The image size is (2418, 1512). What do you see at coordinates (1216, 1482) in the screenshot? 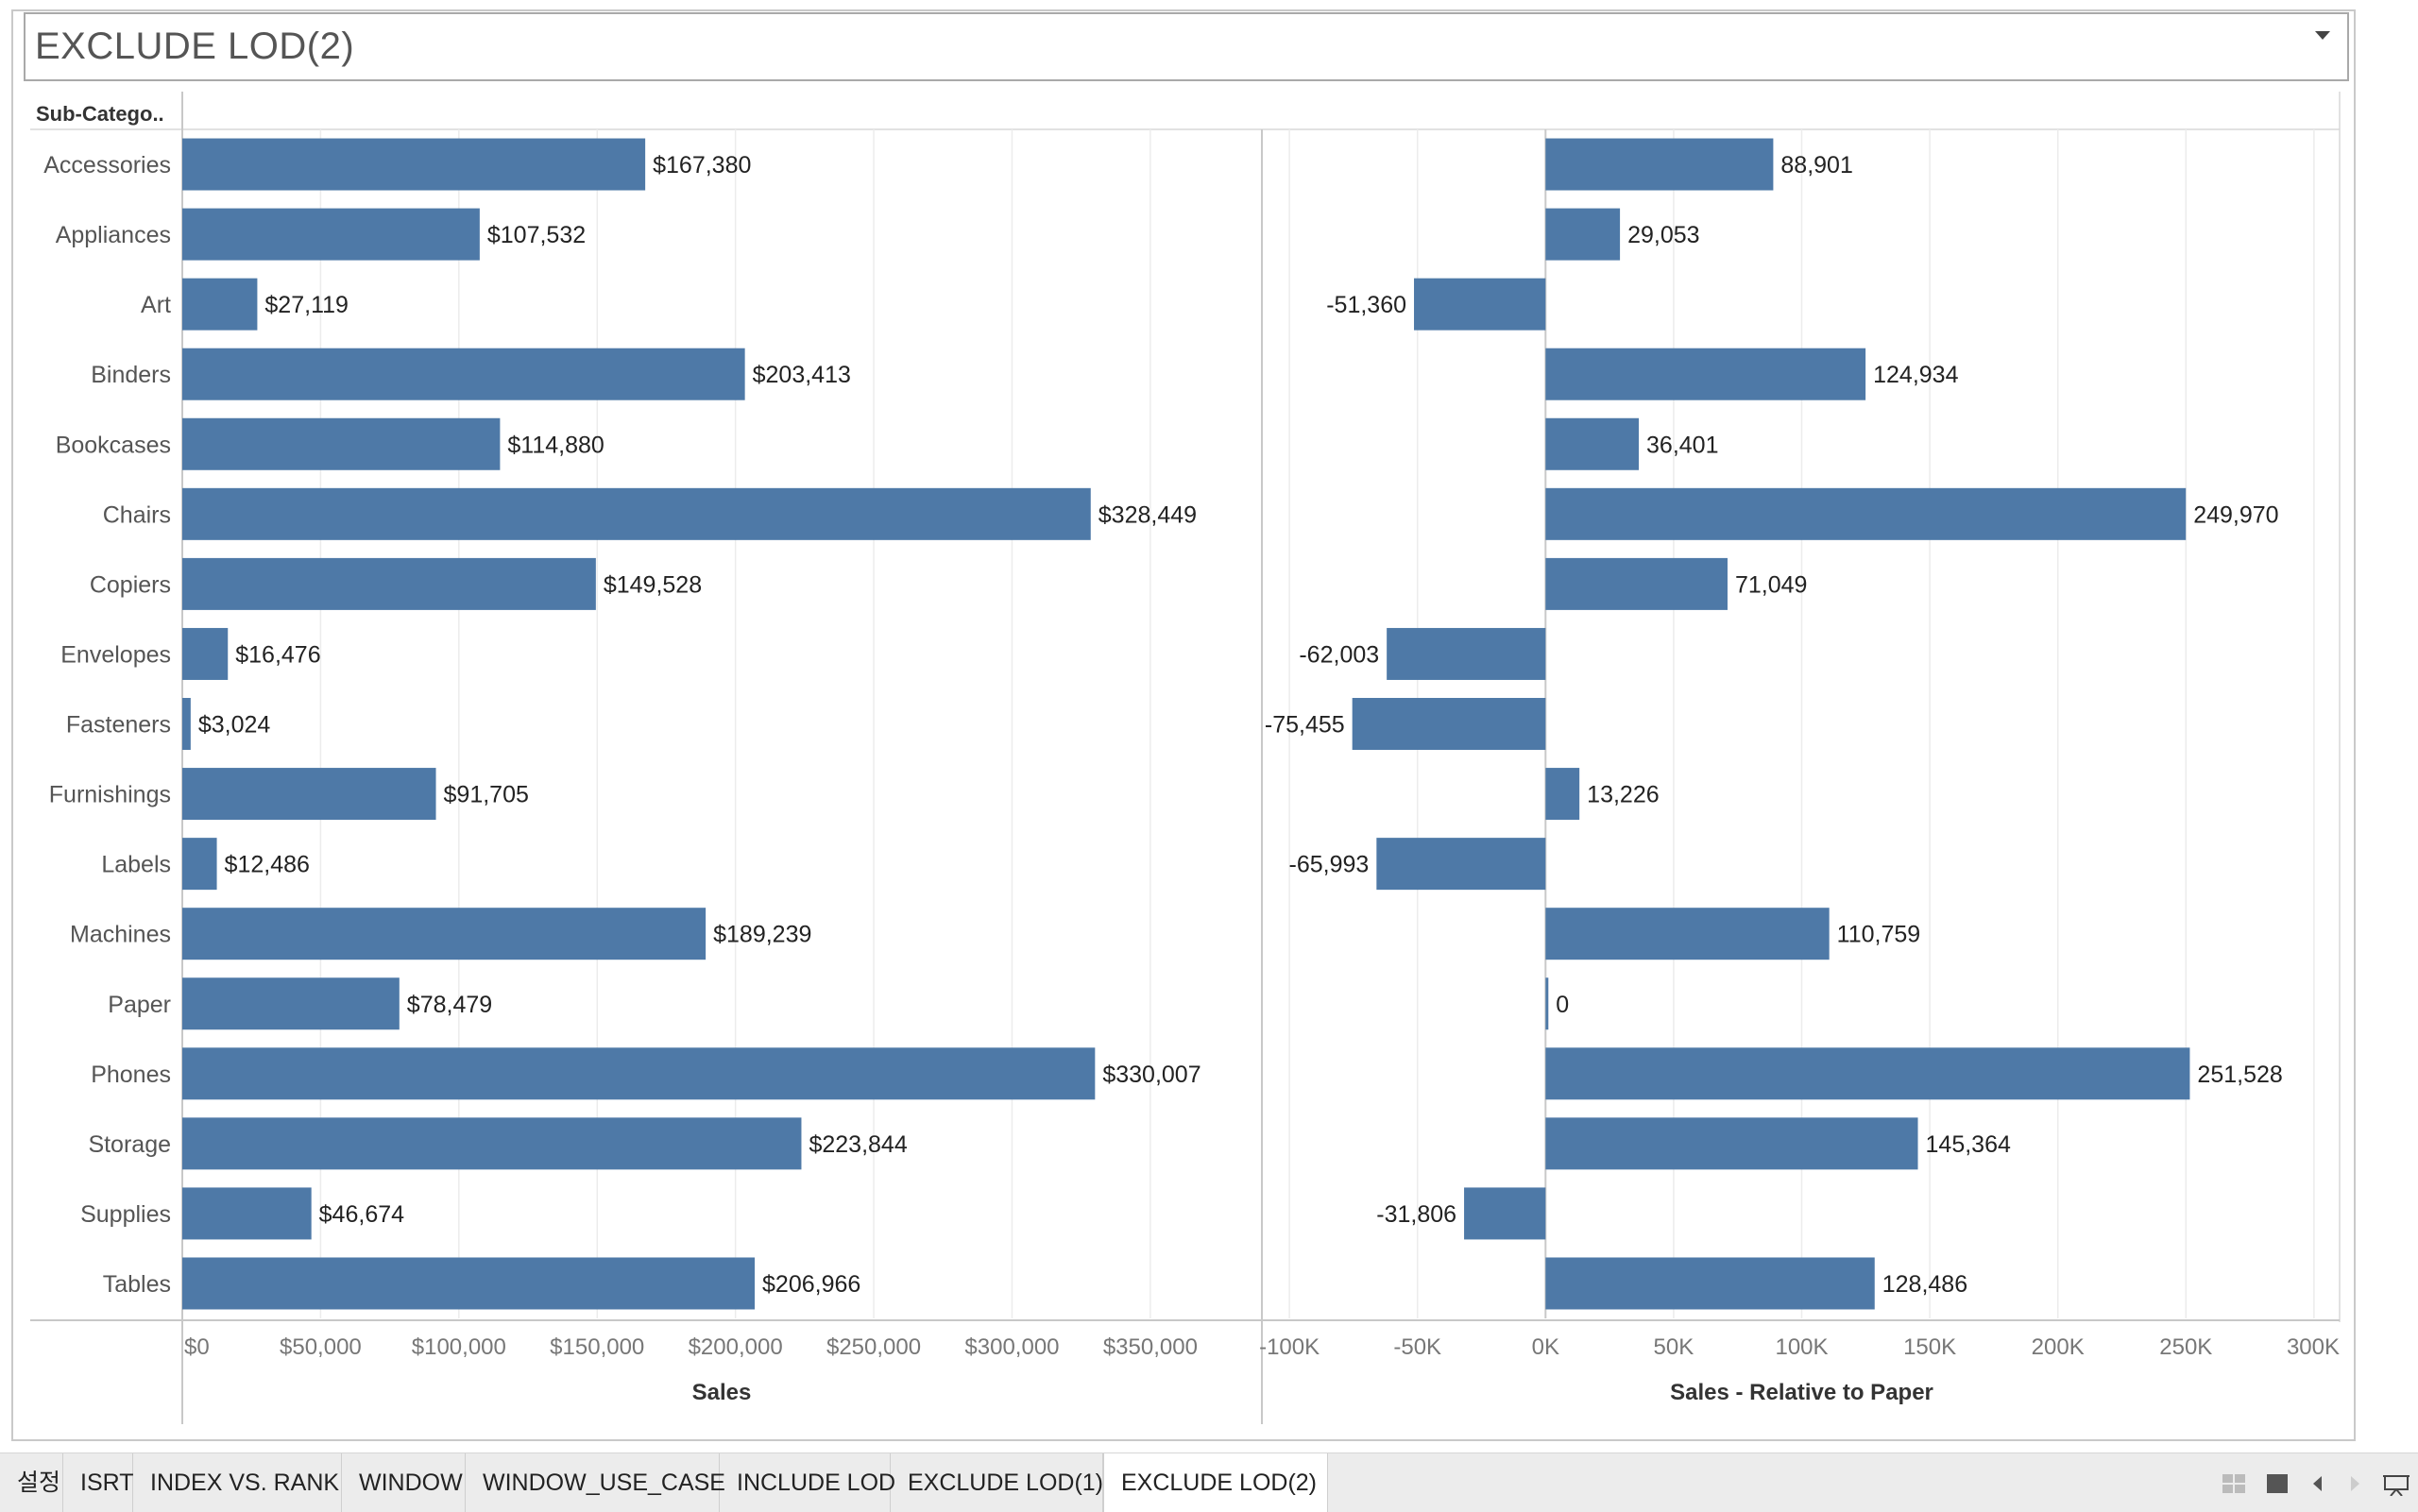
I see `sheet-tab: EXCLUDE LOD(2)` at bounding box center [1216, 1482].